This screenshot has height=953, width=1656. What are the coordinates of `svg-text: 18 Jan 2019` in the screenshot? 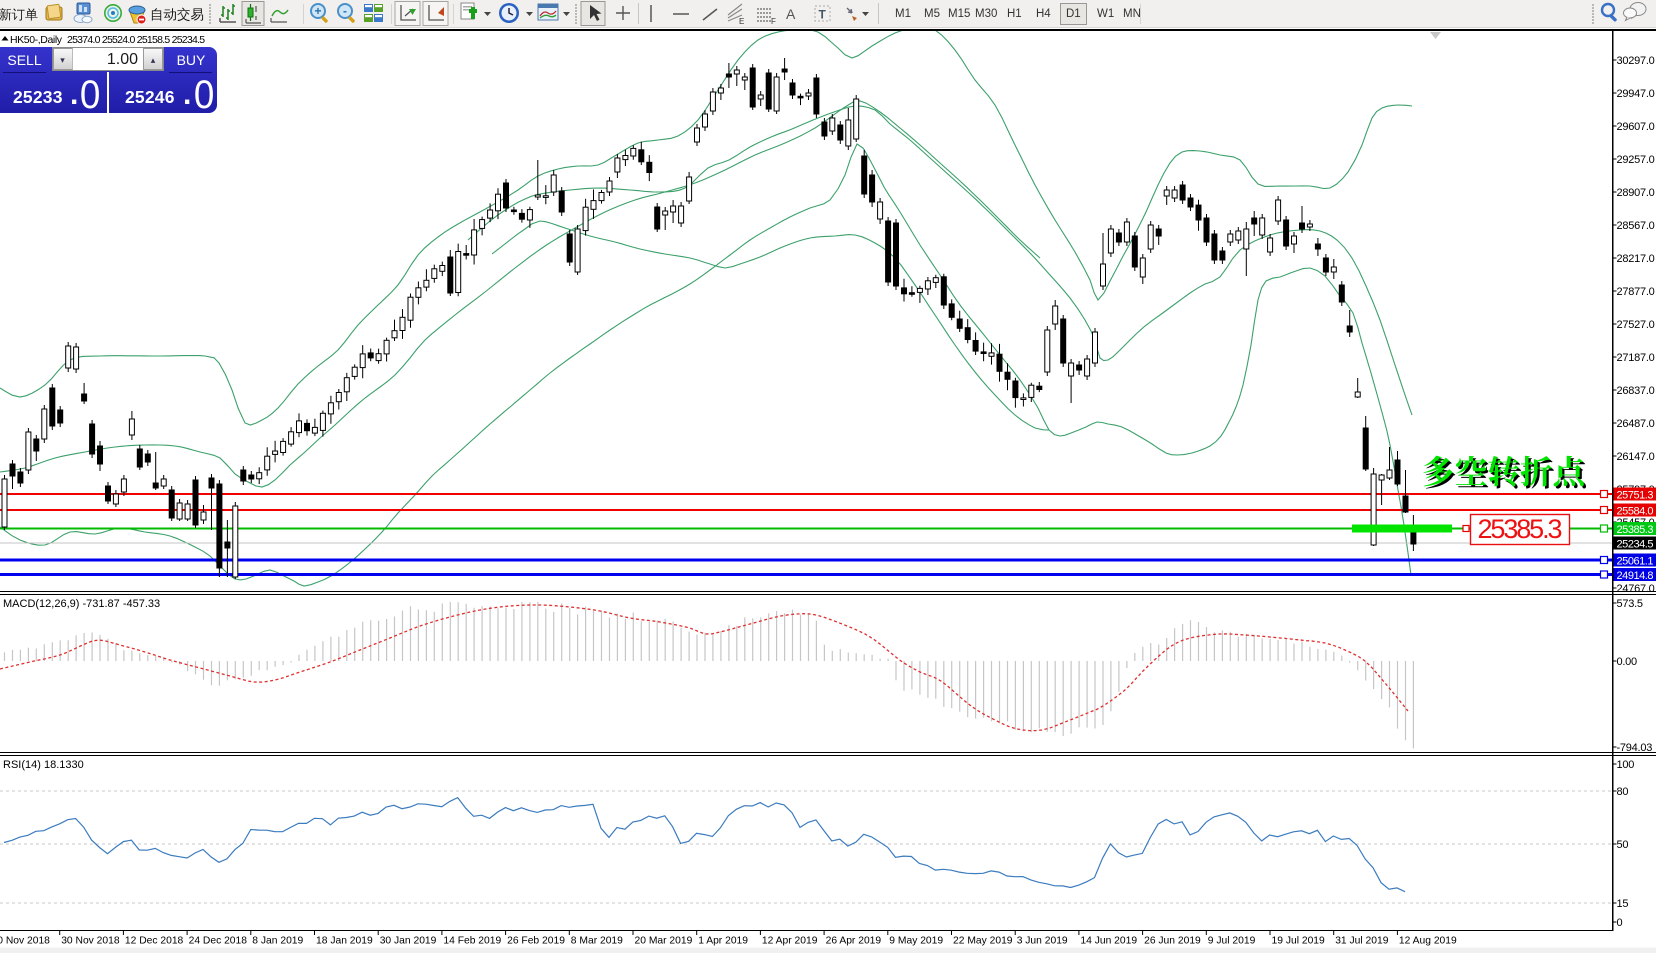 It's located at (344, 941).